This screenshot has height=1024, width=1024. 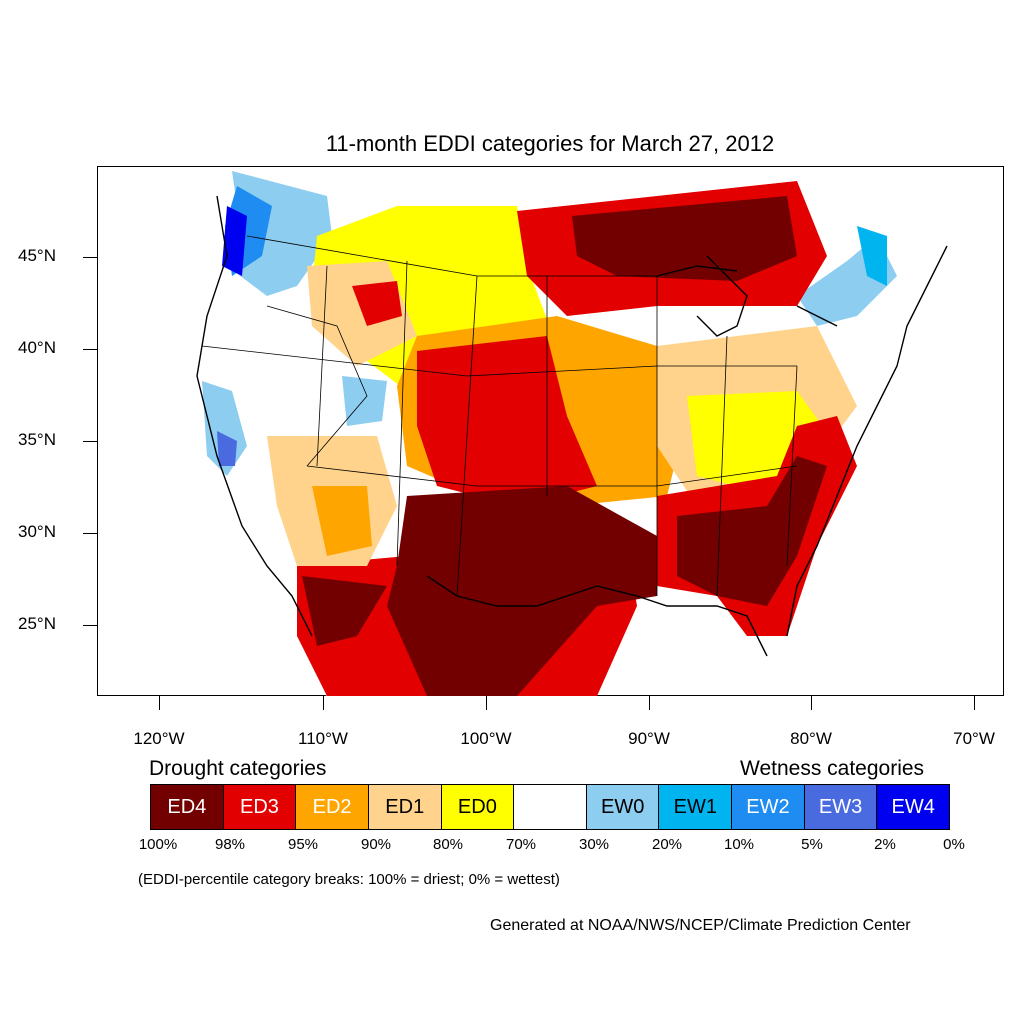 What do you see at coordinates (344, 611) in the screenshot?
I see `dry-region-mexico-ed4` at bounding box center [344, 611].